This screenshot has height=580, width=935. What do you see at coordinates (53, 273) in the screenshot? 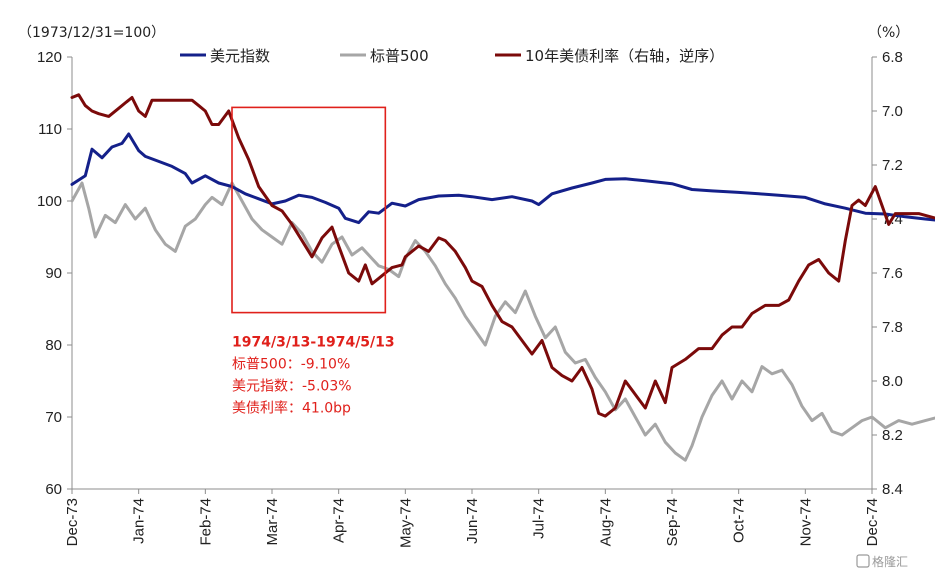
I see `left-tick-label: 90` at bounding box center [53, 273].